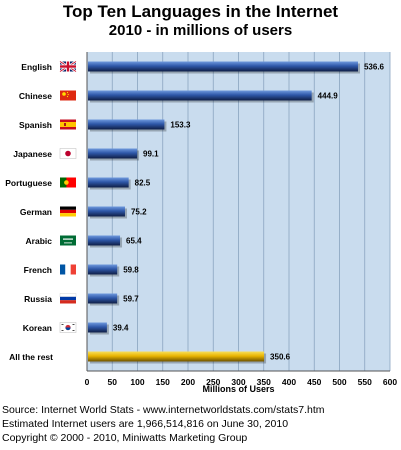 This screenshot has width=401, height=450. Describe the element at coordinates (365, 382) in the screenshot. I see `x-tick-label: 550` at that location.